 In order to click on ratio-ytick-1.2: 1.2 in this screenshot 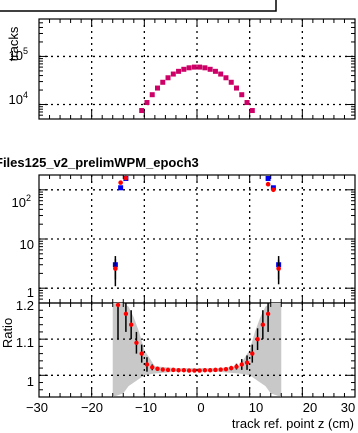, I will do `click(25, 305)`.